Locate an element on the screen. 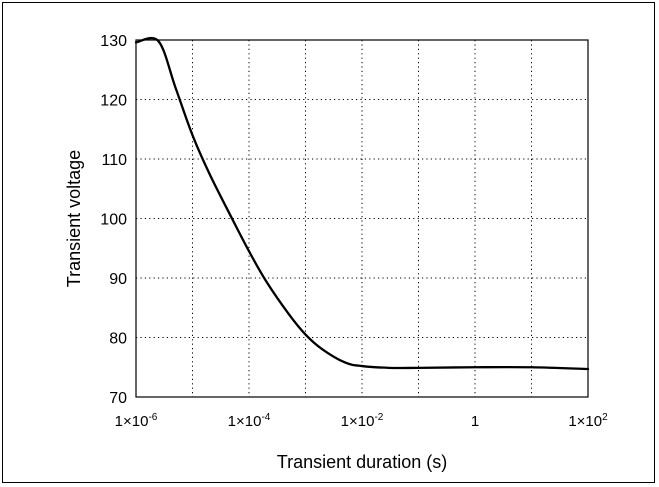  y-tick-label: 110 is located at coordinates (114, 160).